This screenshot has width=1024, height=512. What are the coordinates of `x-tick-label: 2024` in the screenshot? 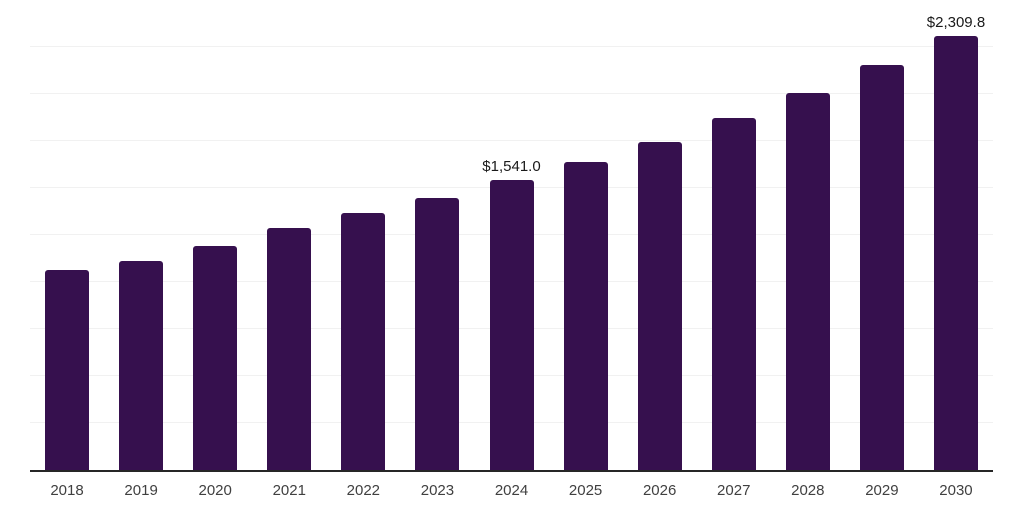 It's located at (511, 490).